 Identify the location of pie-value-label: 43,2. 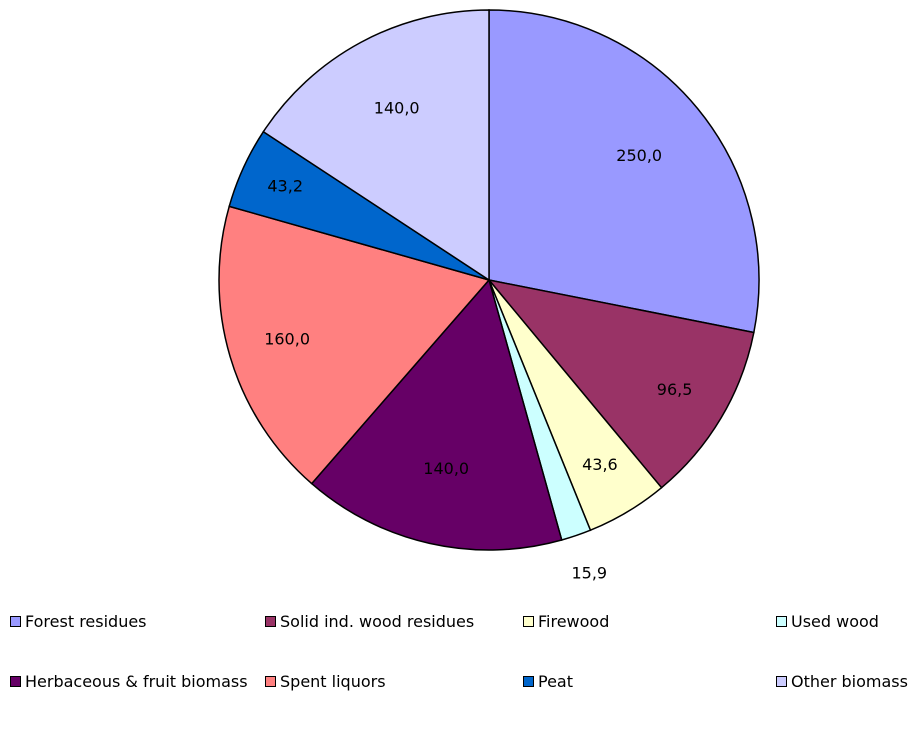
(285, 185).